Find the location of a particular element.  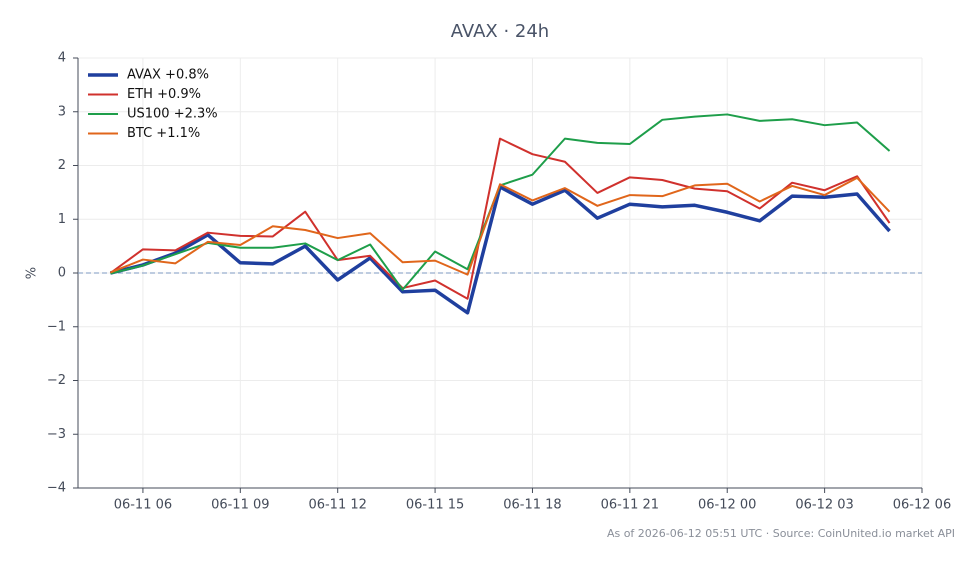

x-tick-label: 06-11 21 is located at coordinates (630, 505).